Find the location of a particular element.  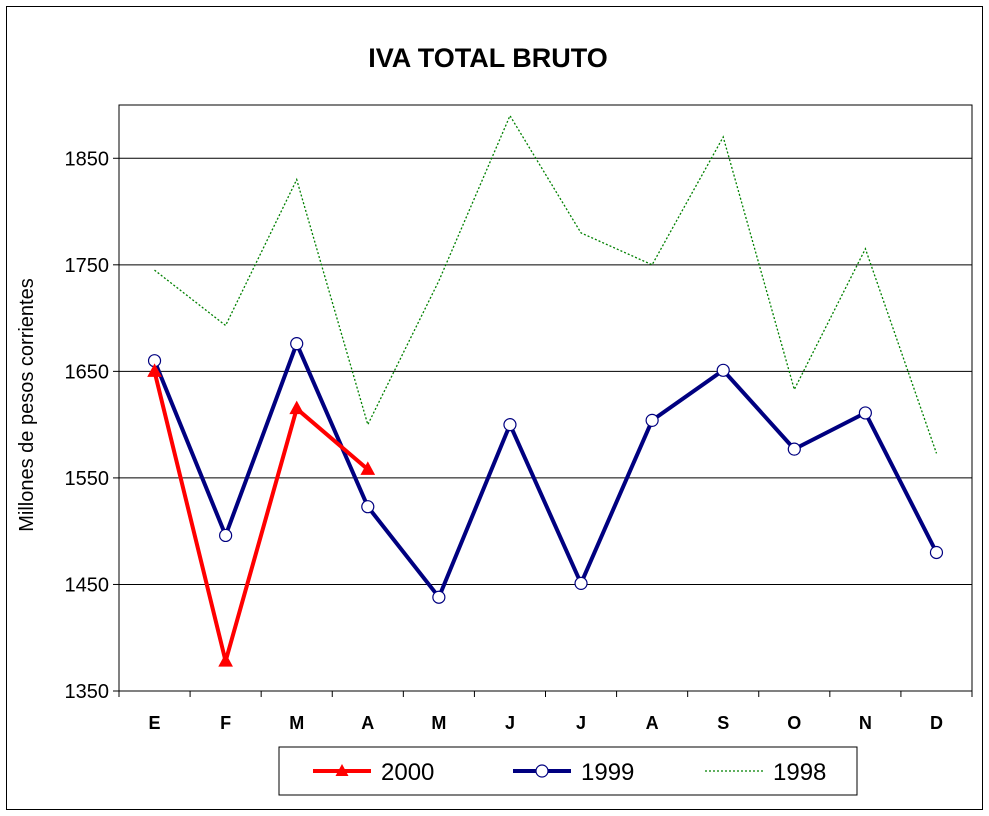

y-tick-label: 1350 is located at coordinates (87, 692).